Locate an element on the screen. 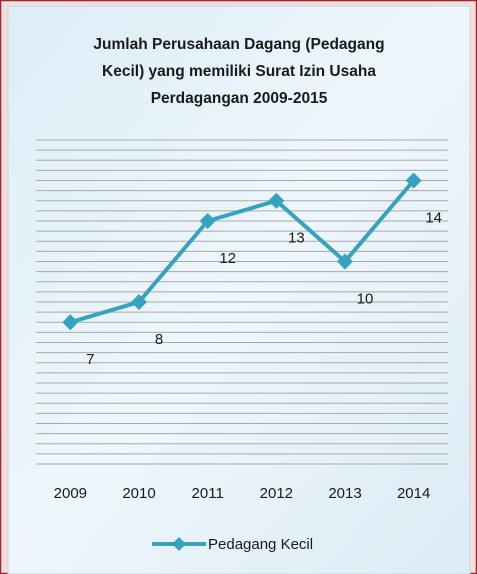 The height and width of the screenshot is (574, 477). x-tick-label: 2011 is located at coordinates (208, 493).